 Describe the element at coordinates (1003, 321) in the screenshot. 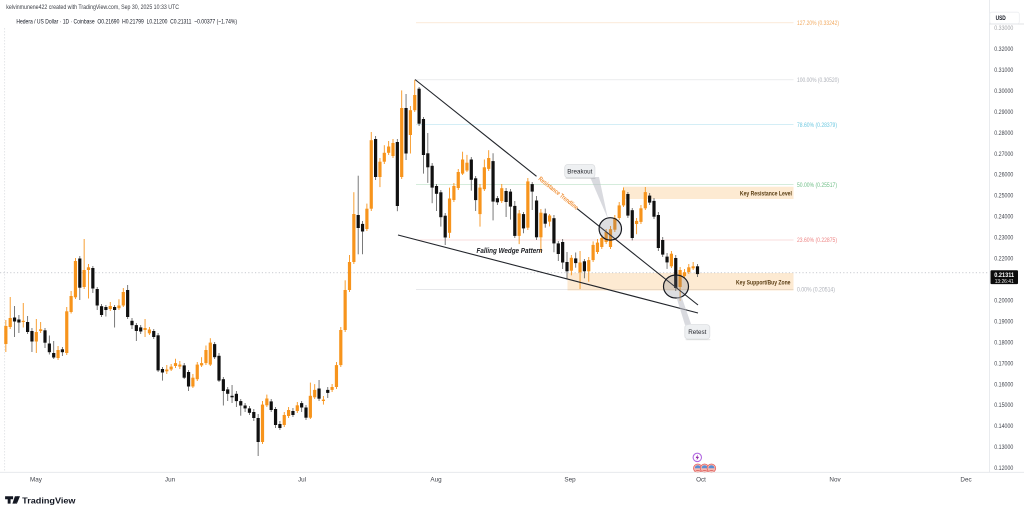

I see `svg-text: 0.19000` at that location.